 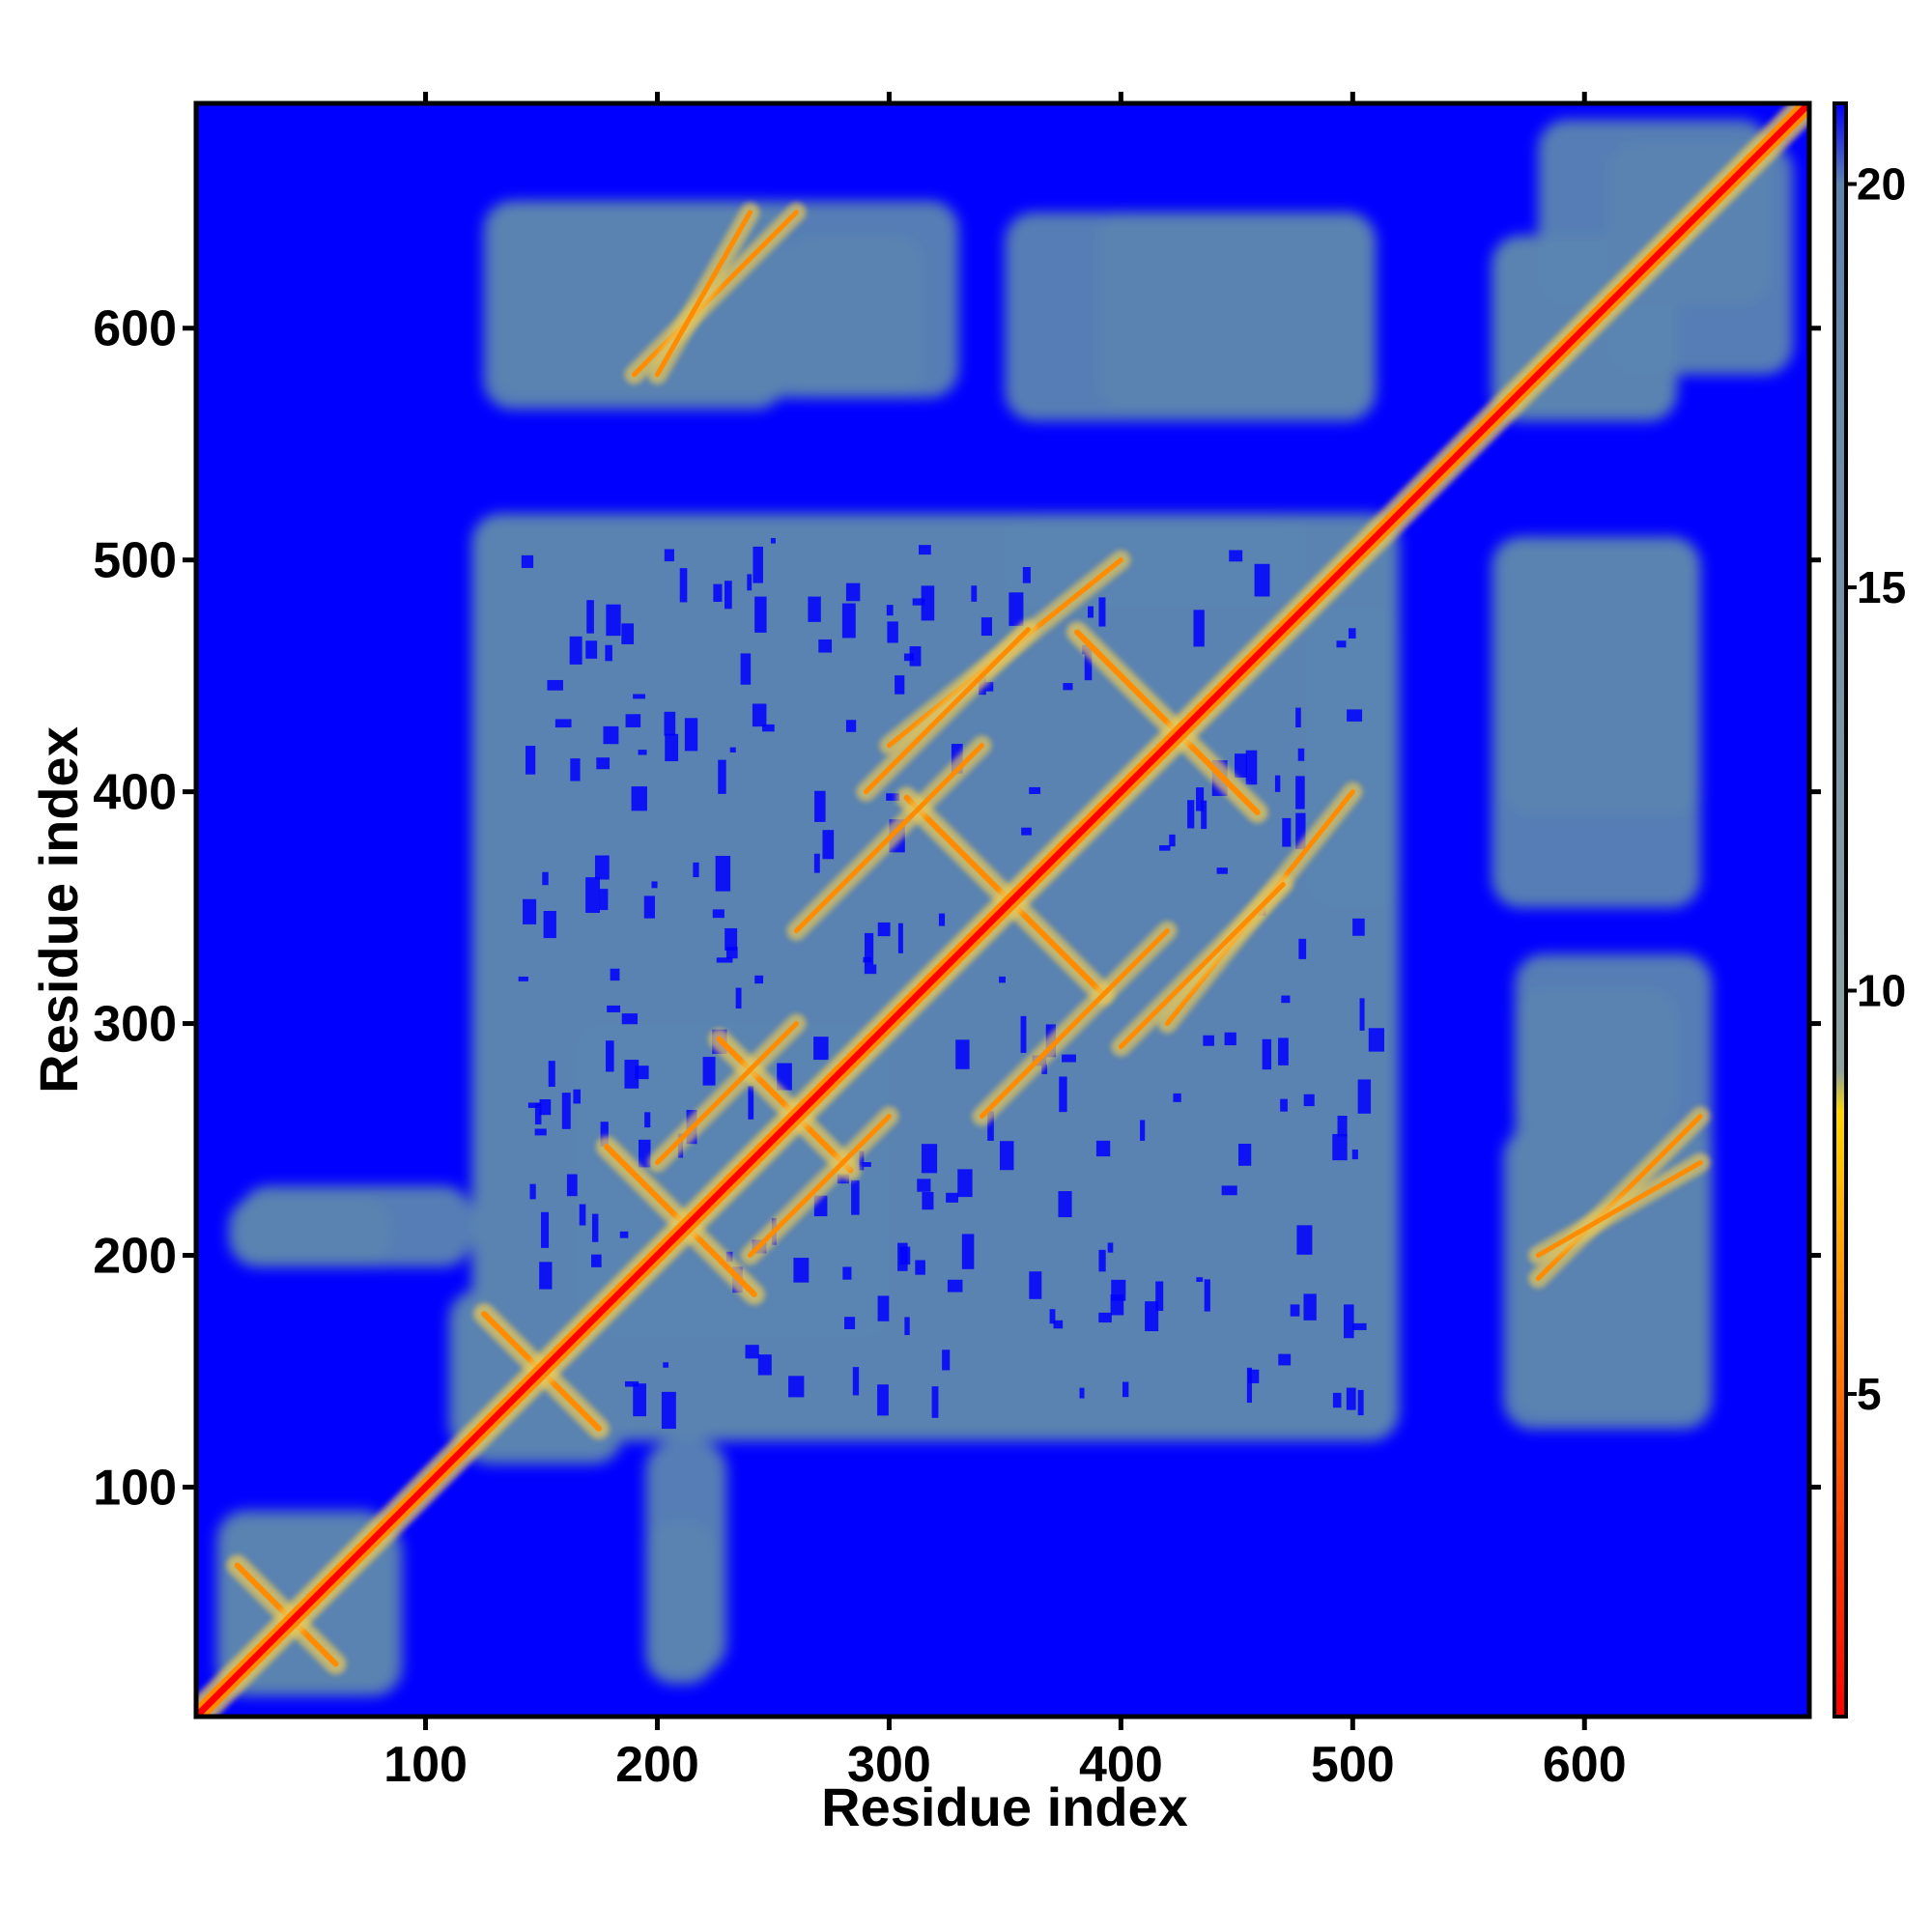 I want to click on x-tick-label: 500, so click(x=1353, y=1765).